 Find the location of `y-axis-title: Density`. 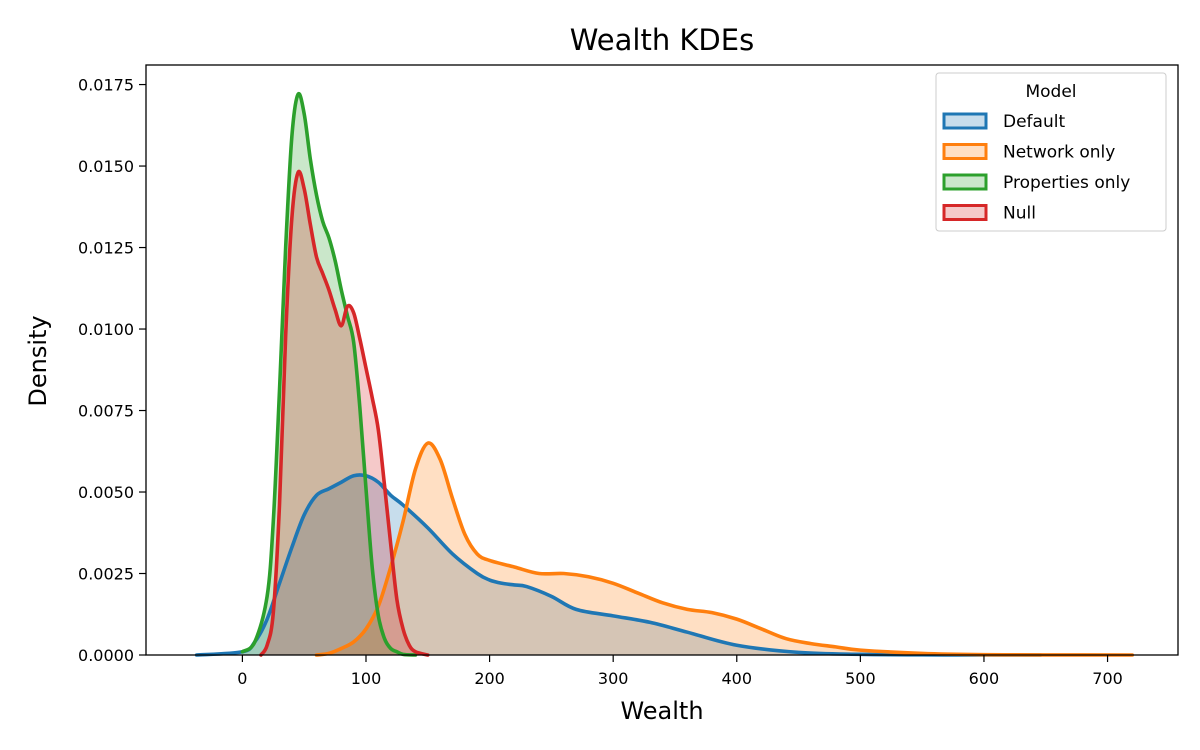

y-axis-title: Density is located at coordinates (38, 360).